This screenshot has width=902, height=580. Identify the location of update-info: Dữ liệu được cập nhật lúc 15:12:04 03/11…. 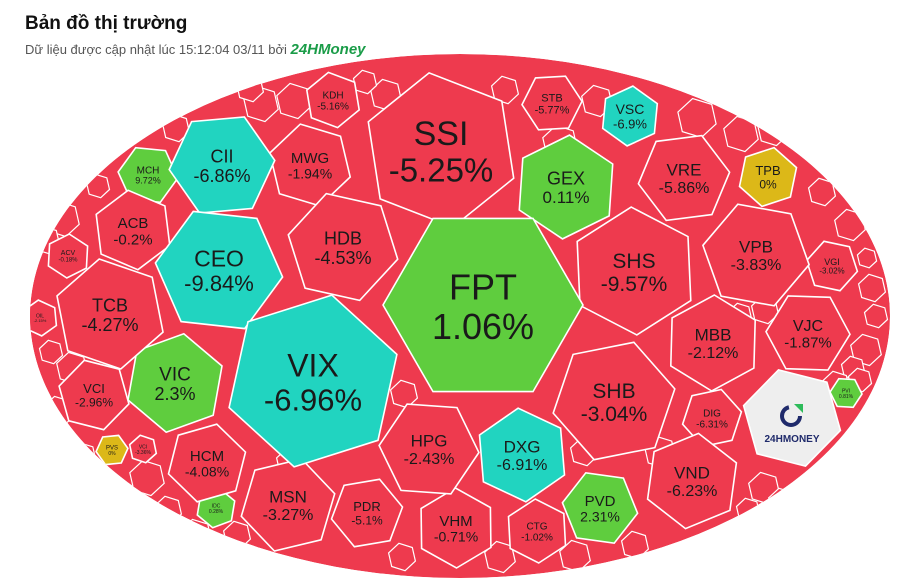
(195, 50).